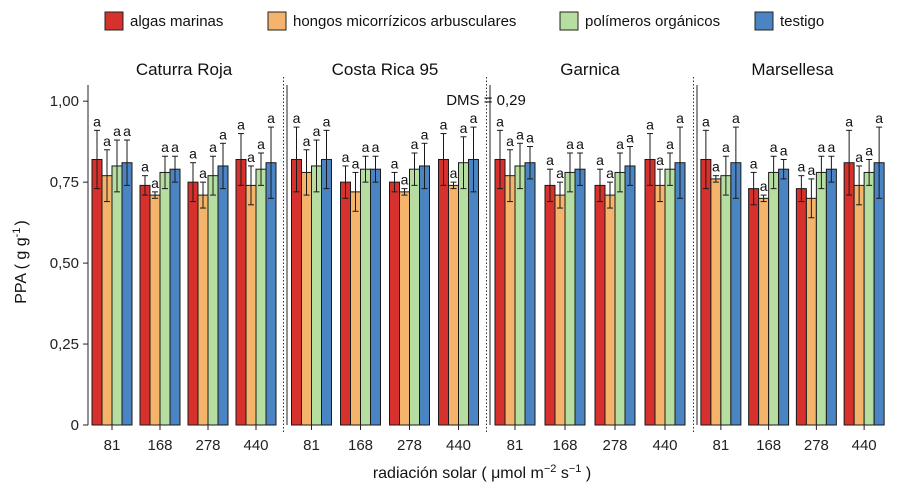 The height and width of the screenshot is (491, 900). What do you see at coordinates (385, 69) in the screenshot?
I see `panel-title: Costa Rica 95` at bounding box center [385, 69].